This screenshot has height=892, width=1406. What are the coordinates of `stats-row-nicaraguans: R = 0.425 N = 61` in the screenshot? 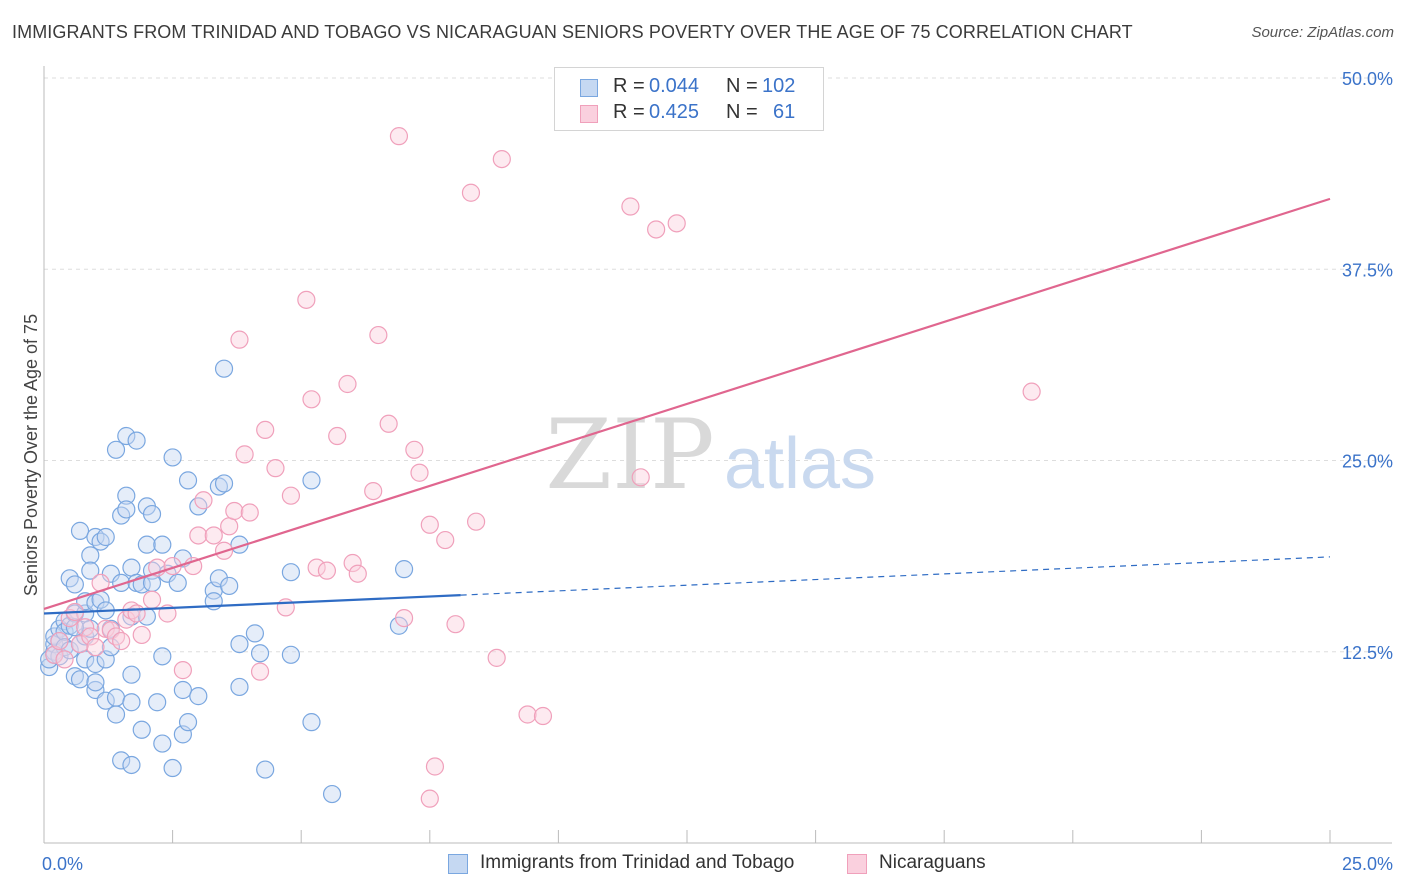 It's located at (689, 114).